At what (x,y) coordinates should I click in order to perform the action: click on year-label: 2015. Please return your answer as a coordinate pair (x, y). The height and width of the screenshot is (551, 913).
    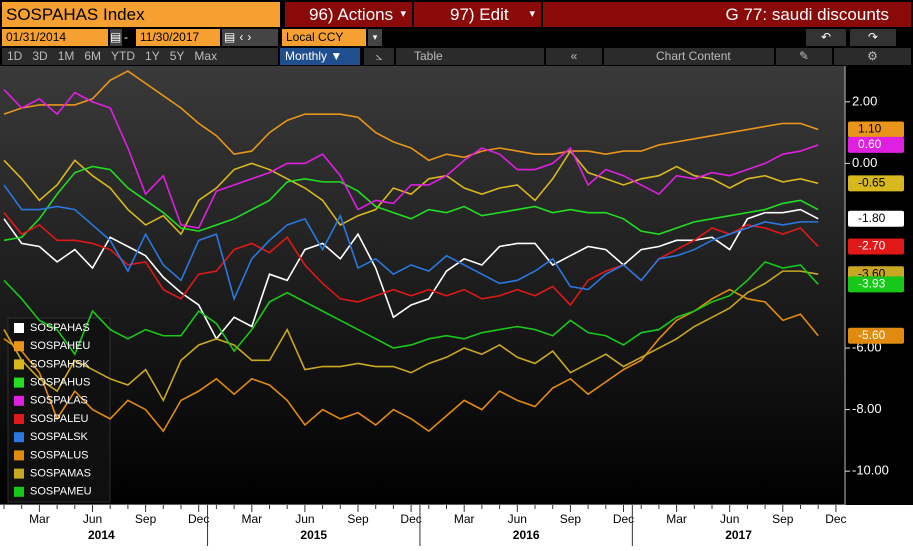
    Looking at the image, I should click on (313, 535).